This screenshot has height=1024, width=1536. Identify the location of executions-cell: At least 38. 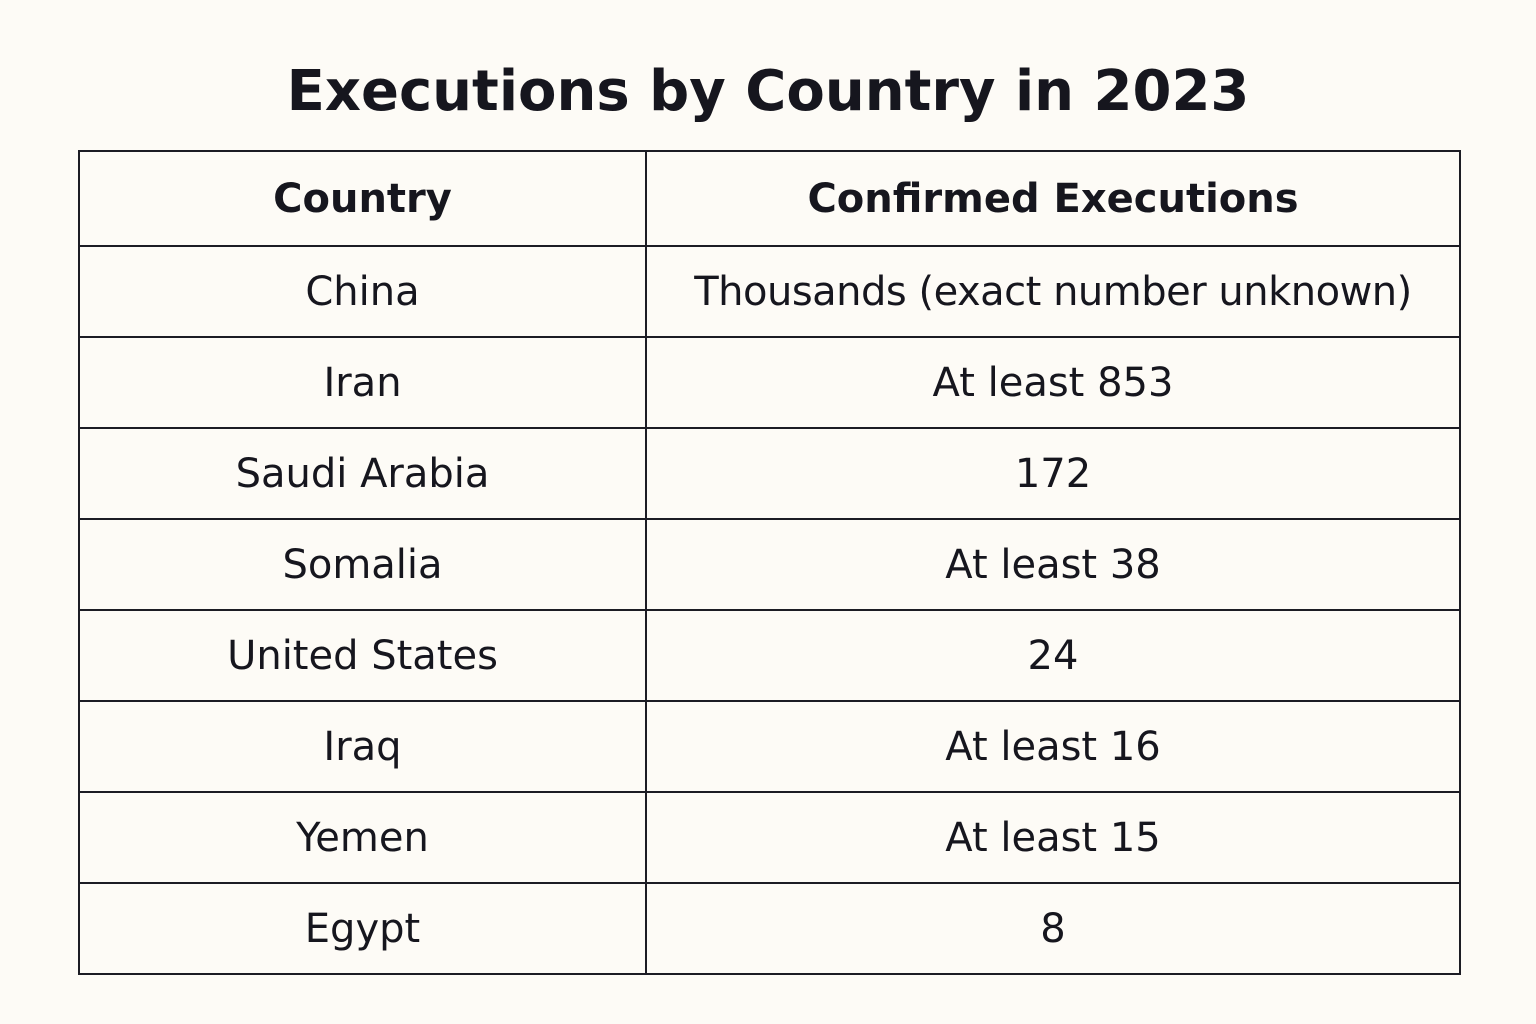
(1053, 564).